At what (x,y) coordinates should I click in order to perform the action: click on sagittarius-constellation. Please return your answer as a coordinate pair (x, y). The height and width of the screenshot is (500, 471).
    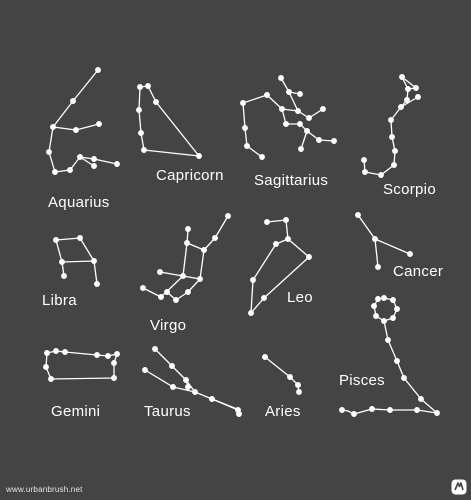
    Looking at the image, I should click on (288, 117).